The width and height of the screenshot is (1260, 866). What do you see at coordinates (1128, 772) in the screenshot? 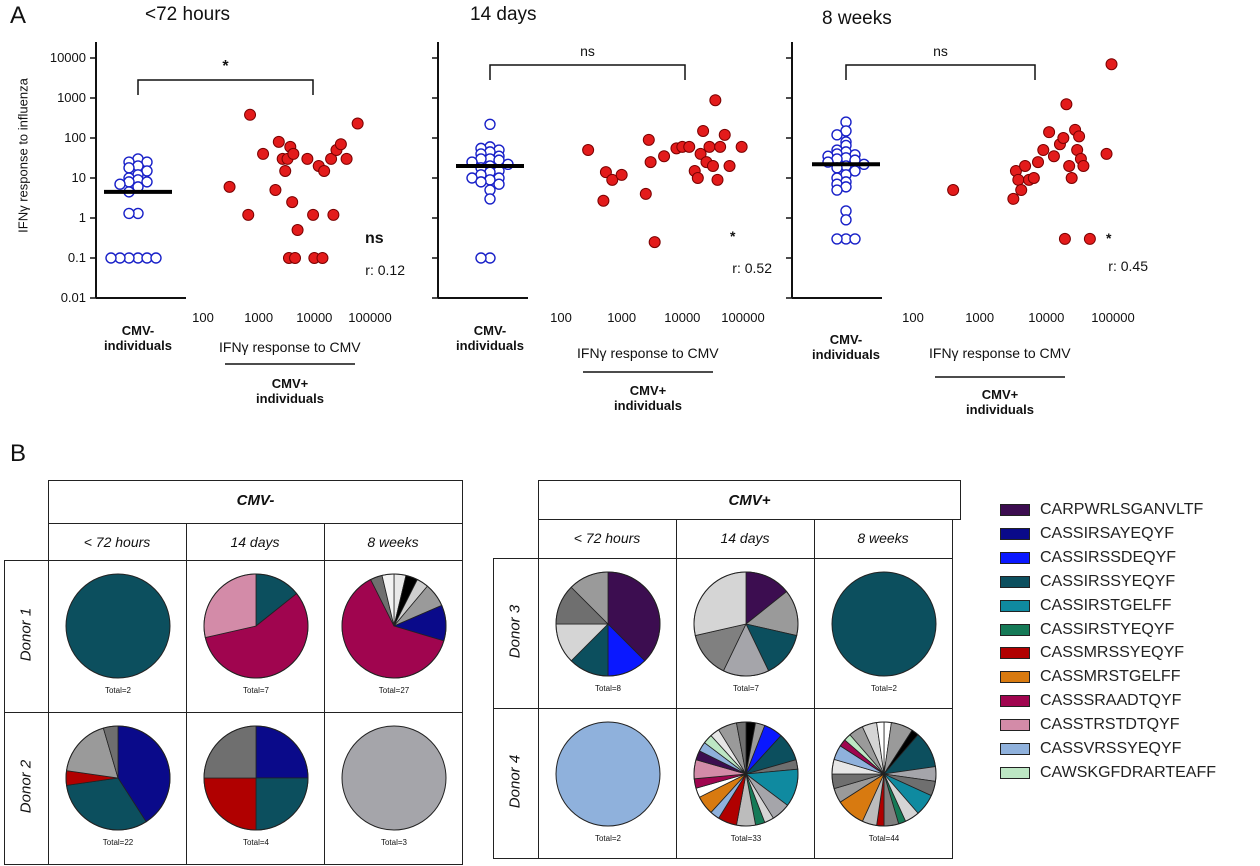
I see `legend-label: CAWSKGFDRARTEAFF` at bounding box center [1128, 772].